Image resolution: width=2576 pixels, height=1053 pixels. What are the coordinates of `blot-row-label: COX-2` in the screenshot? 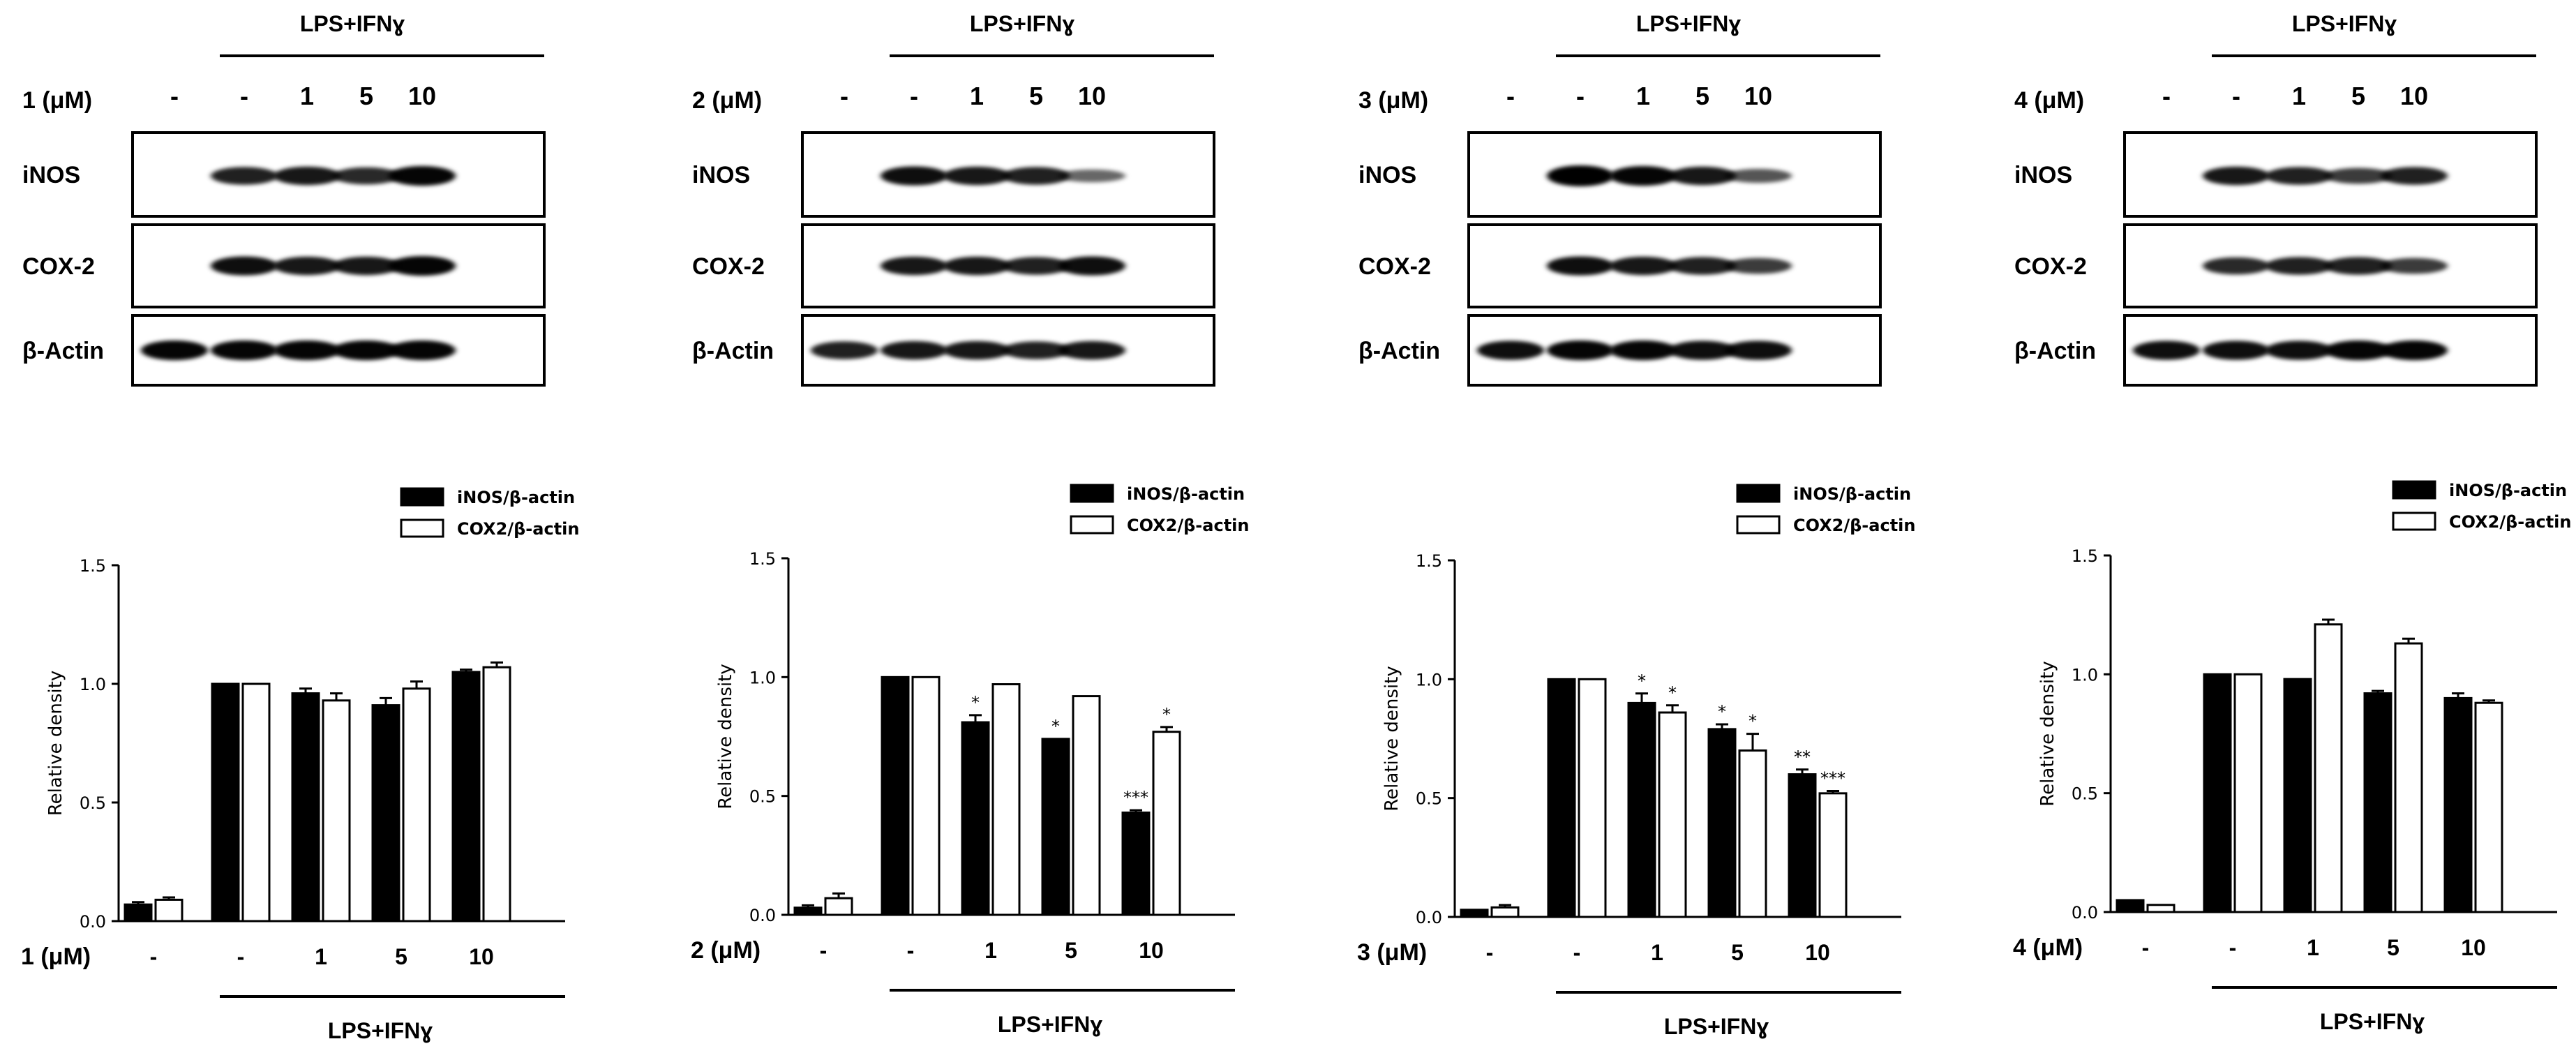 It's located at (58, 266).